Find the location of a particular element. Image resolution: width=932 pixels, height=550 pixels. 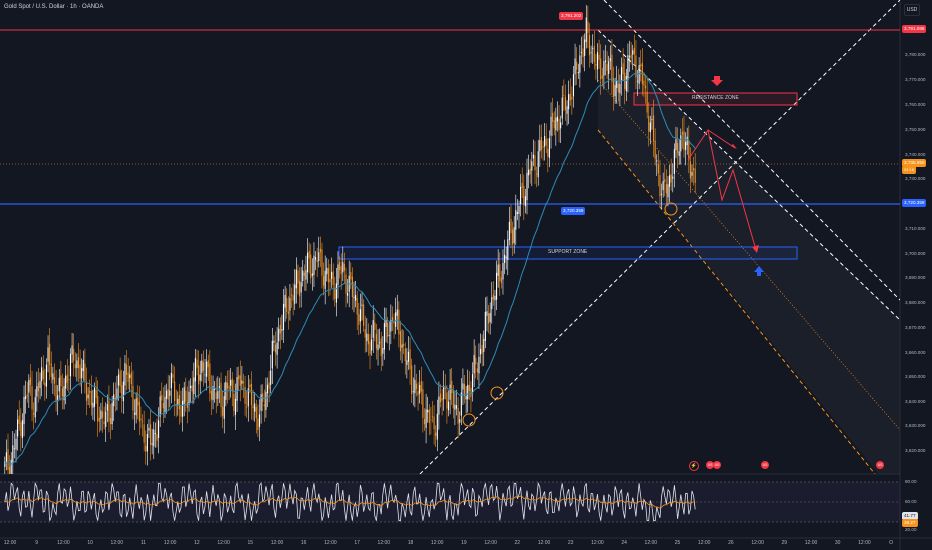

support-zone is located at coordinates (568, 253).